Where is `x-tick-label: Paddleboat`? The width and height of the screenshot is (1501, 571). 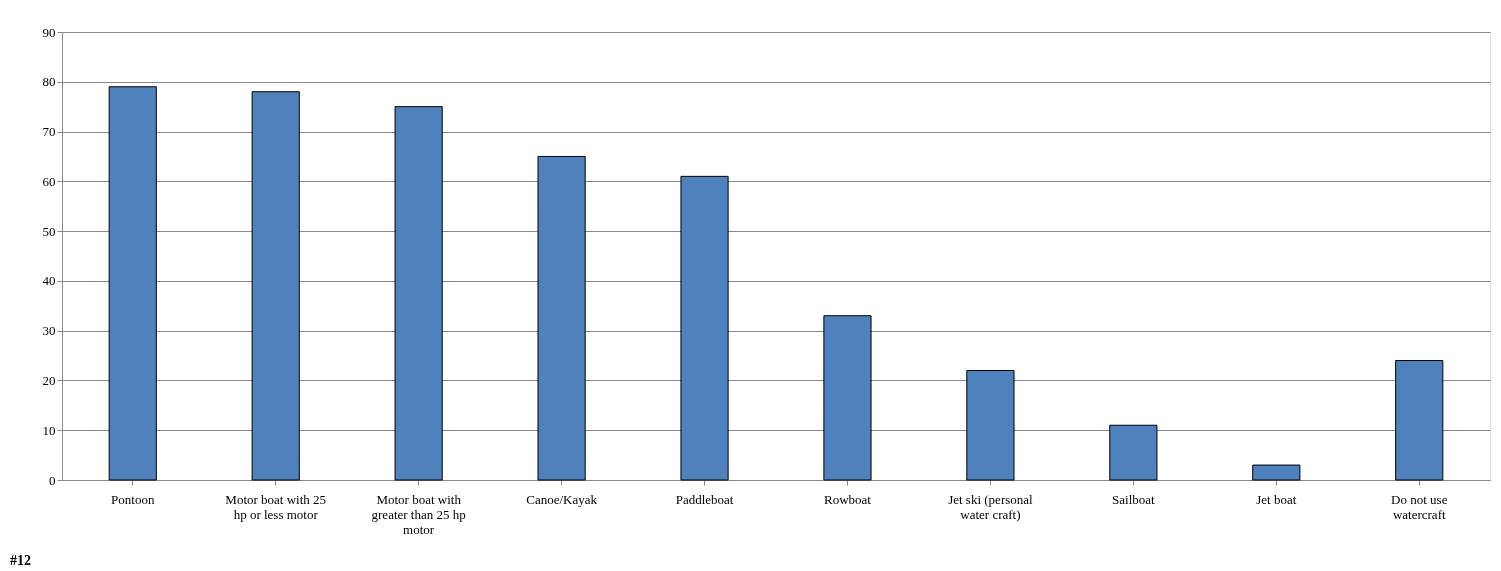
x-tick-label: Paddleboat is located at coordinates (704, 499).